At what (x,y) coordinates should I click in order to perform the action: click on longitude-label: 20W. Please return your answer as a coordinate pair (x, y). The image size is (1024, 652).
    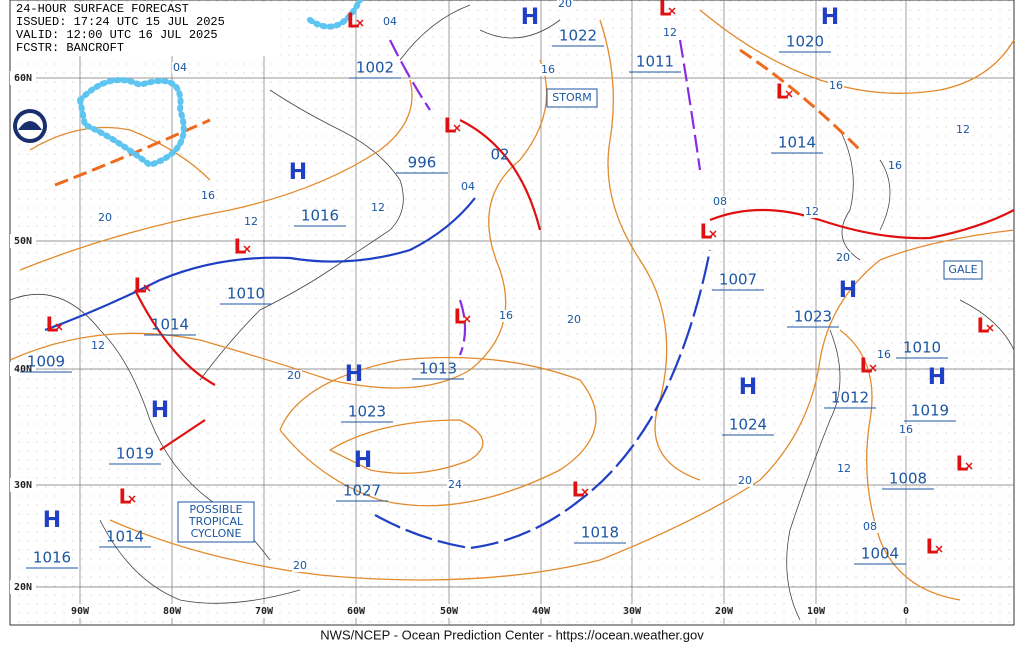
    Looking at the image, I should click on (724, 611).